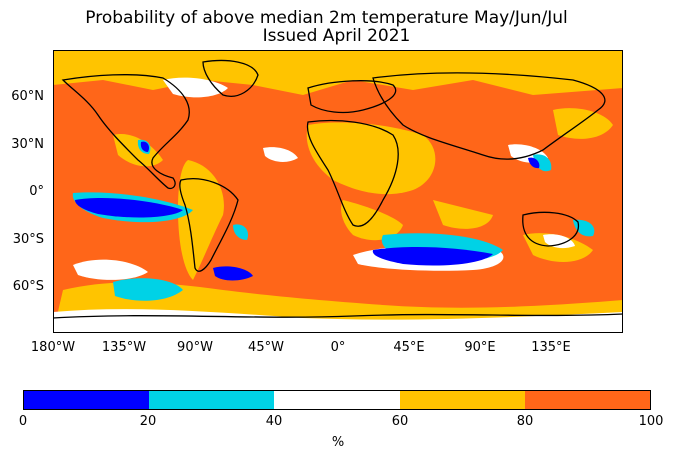 Image resolution: width=673 pixels, height=461 pixels. What do you see at coordinates (338, 316) in the screenshot?
I see `antarctica-coast` at bounding box center [338, 316].